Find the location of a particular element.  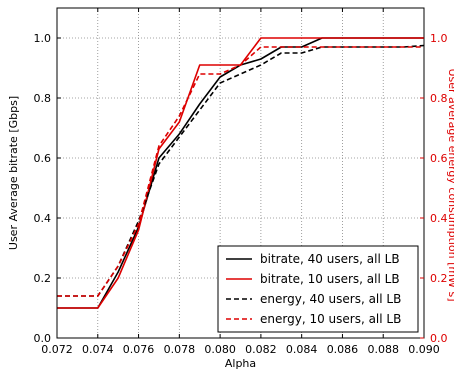

y-tick-label: 1.0 is located at coordinates (43, 38).